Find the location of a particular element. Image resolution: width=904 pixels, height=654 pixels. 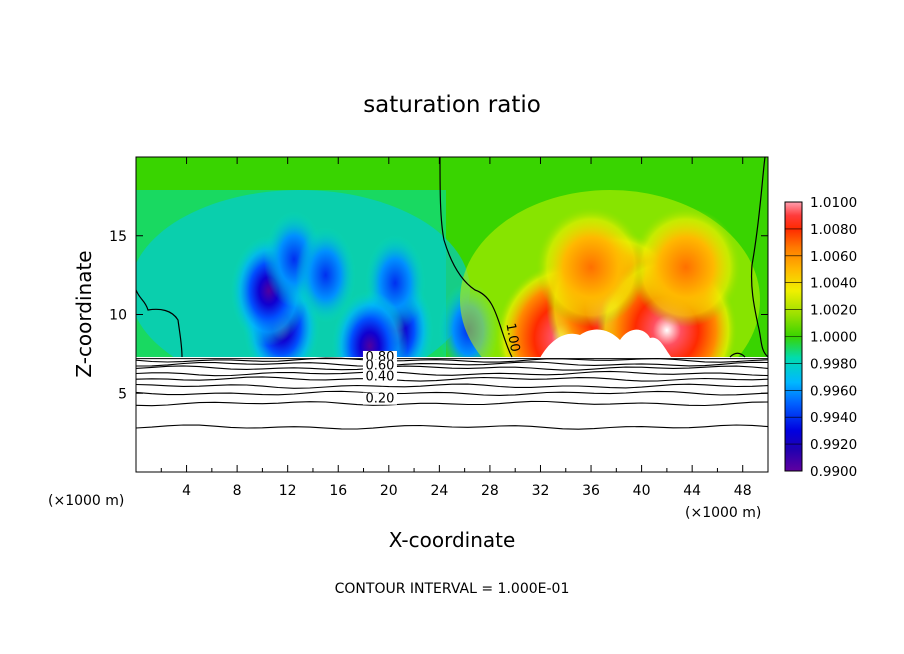

colorbar-label-7: 0.9960 is located at coordinates (833, 391).